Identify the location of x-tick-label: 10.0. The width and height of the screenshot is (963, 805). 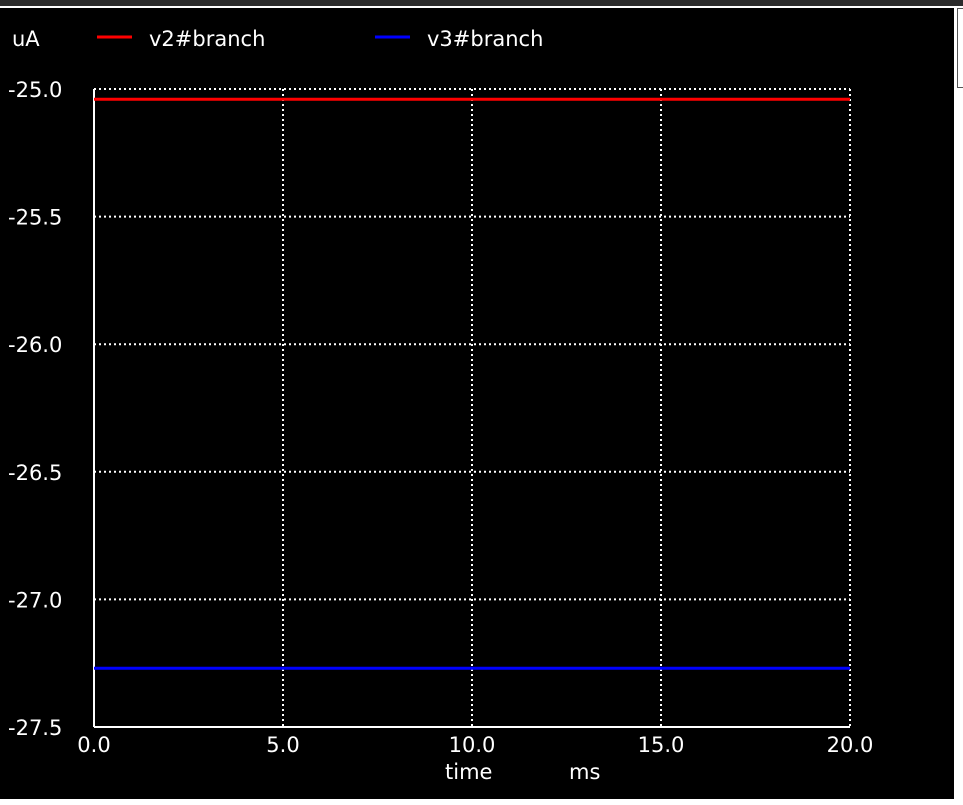
(472, 745).